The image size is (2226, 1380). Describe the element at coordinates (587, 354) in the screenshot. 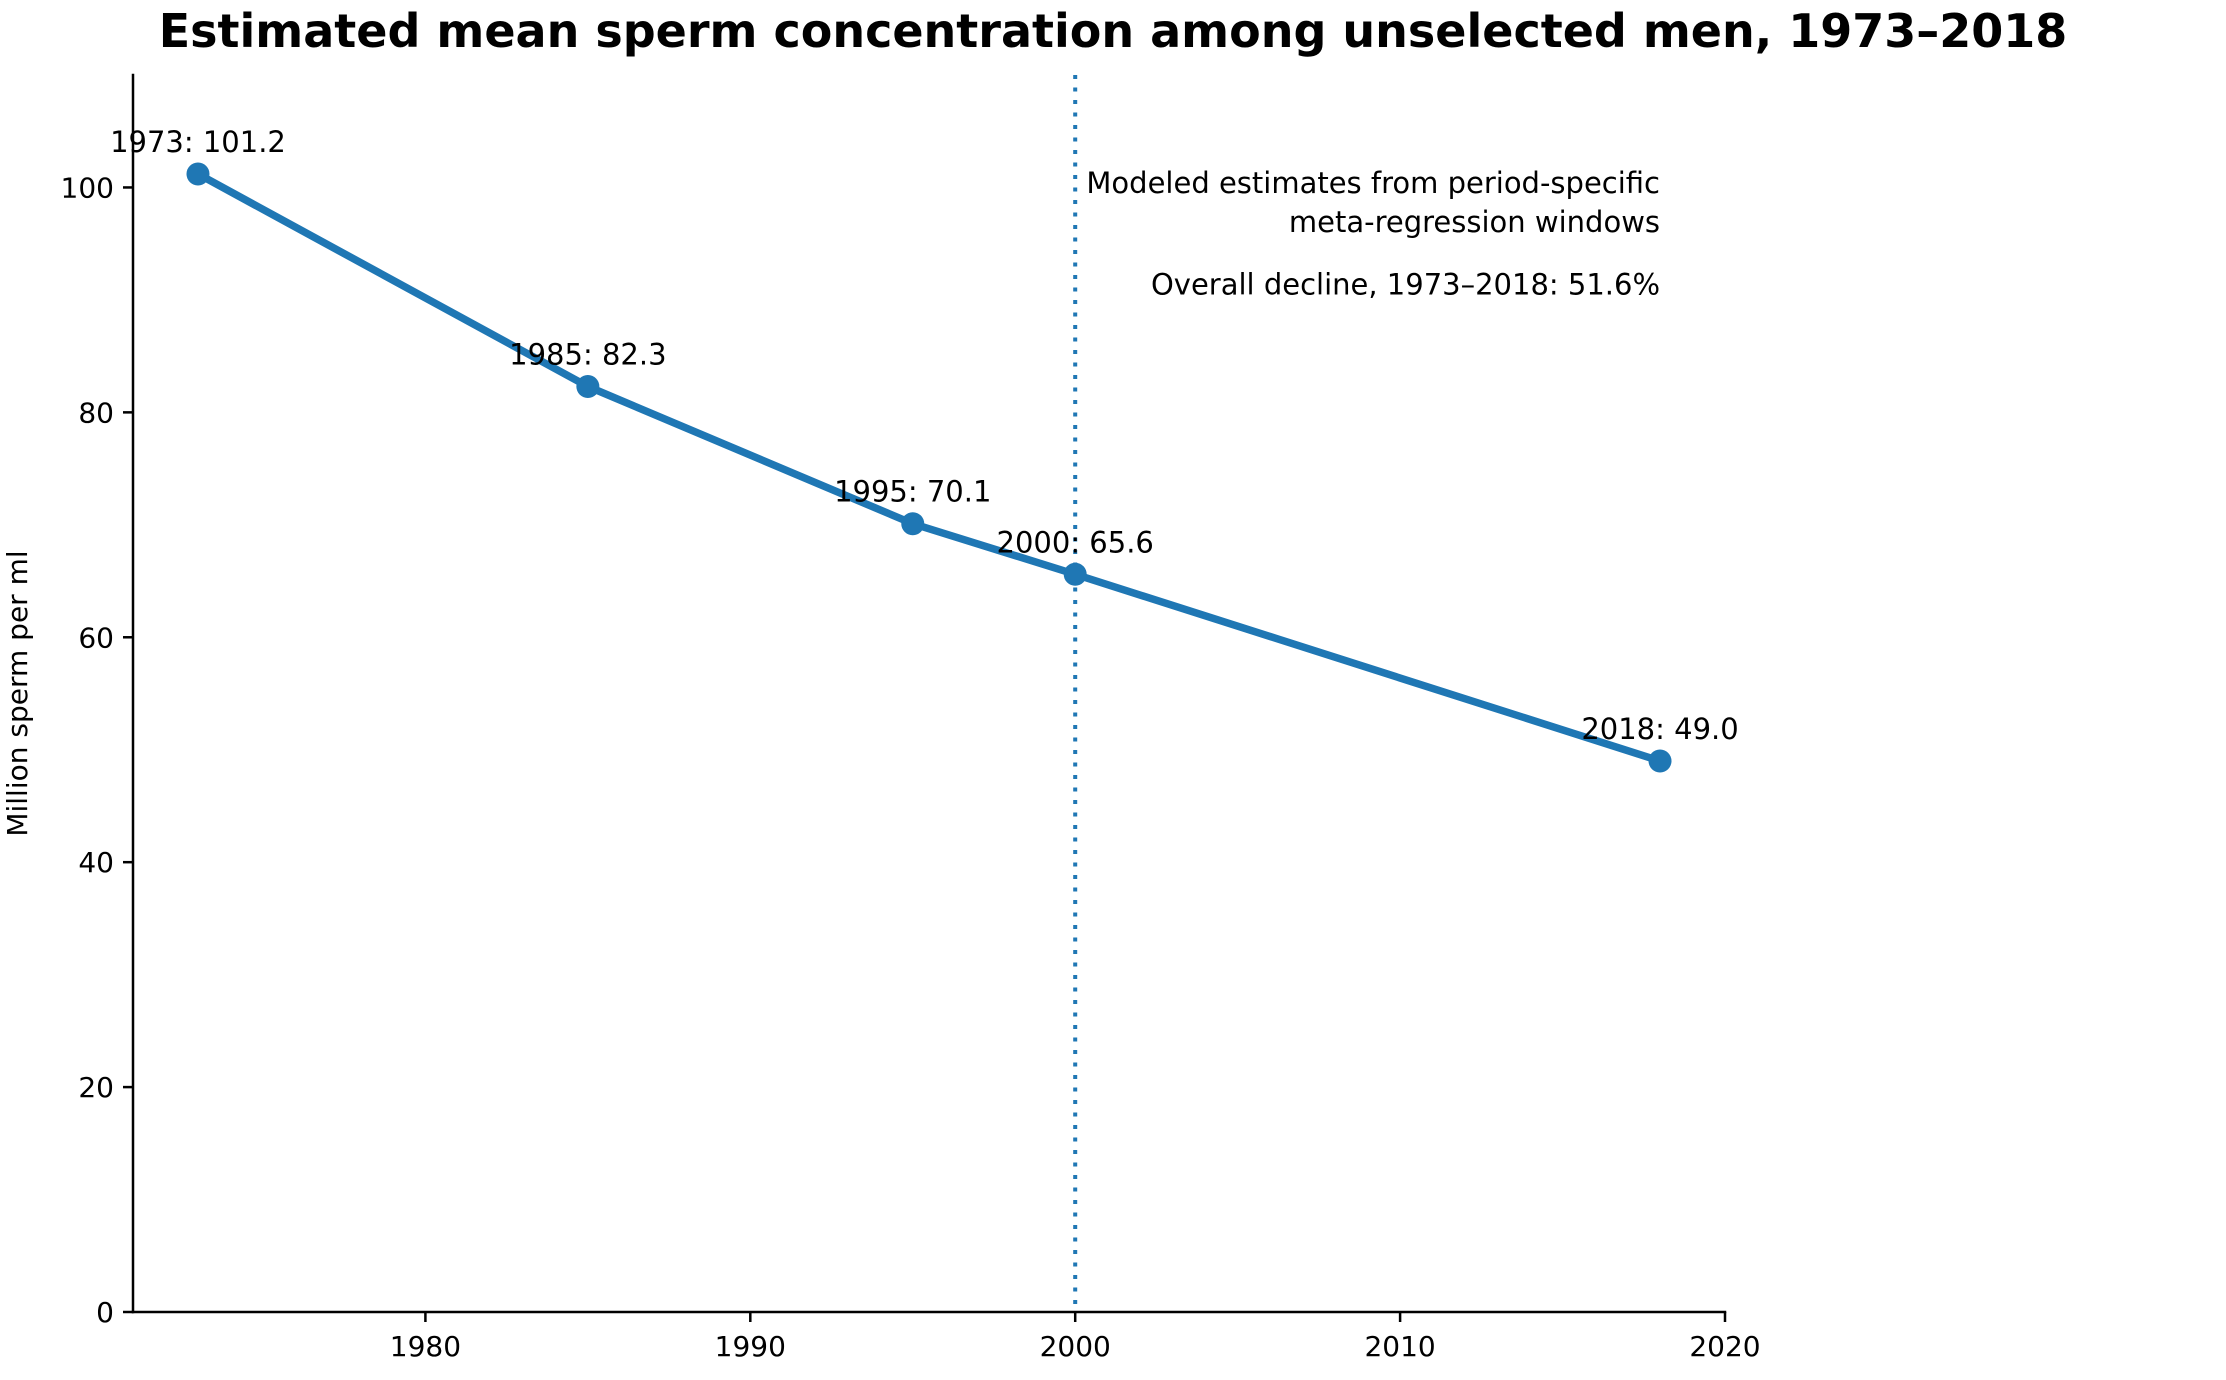

I see `data-point-label: 1985: 82.3` at that location.